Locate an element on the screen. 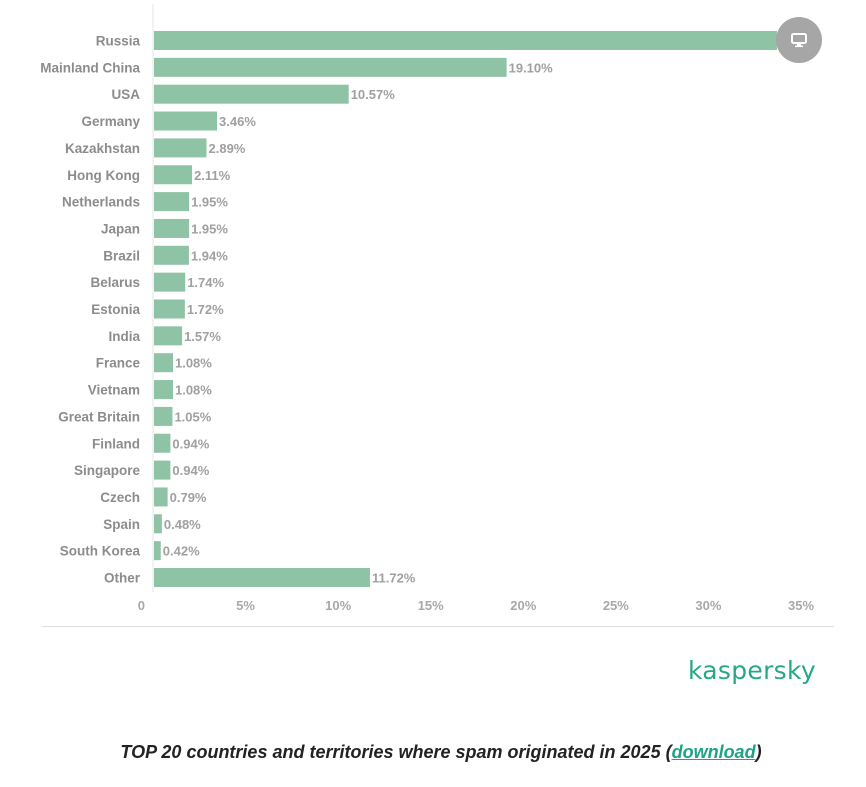  value-label: 1.74% is located at coordinates (205, 282).